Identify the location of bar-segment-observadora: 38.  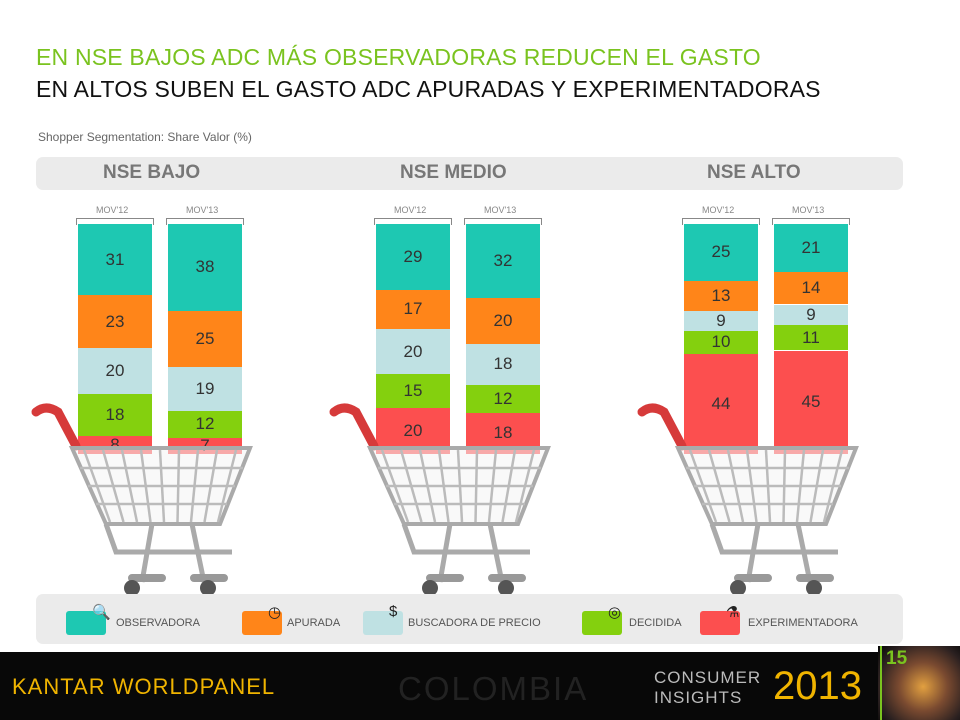
(205, 267).